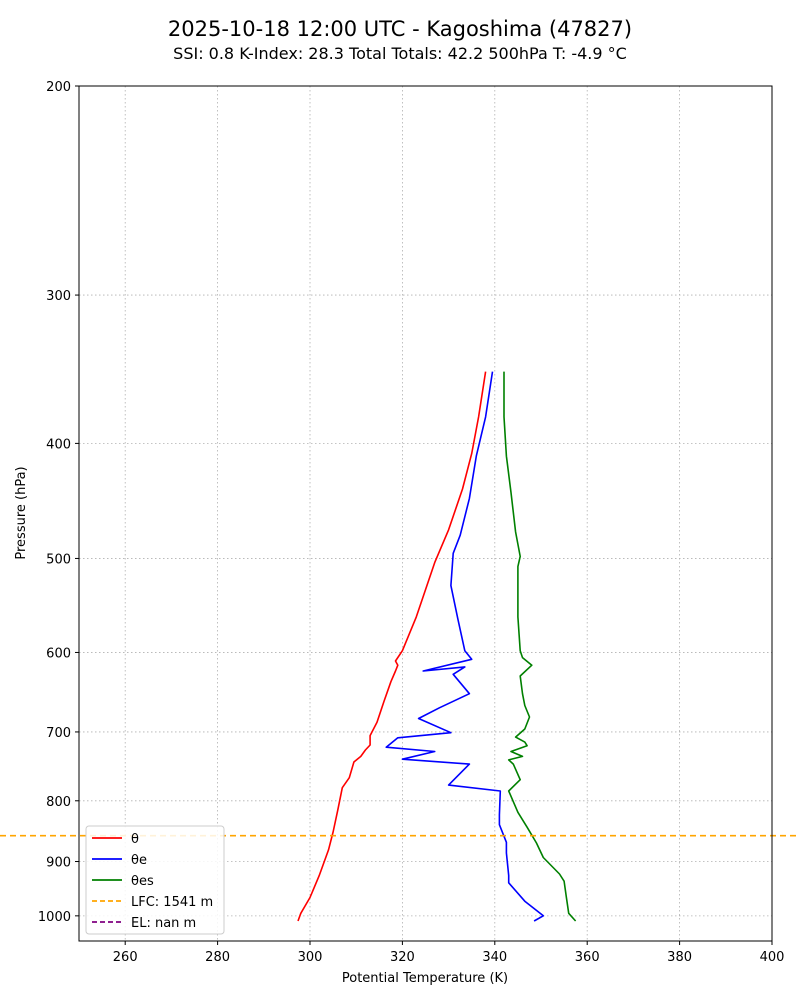 This screenshot has width=800, height=1000. What do you see at coordinates (58, 296) in the screenshot?
I see `y-tick-label: 300` at bounding box center [58, 296].